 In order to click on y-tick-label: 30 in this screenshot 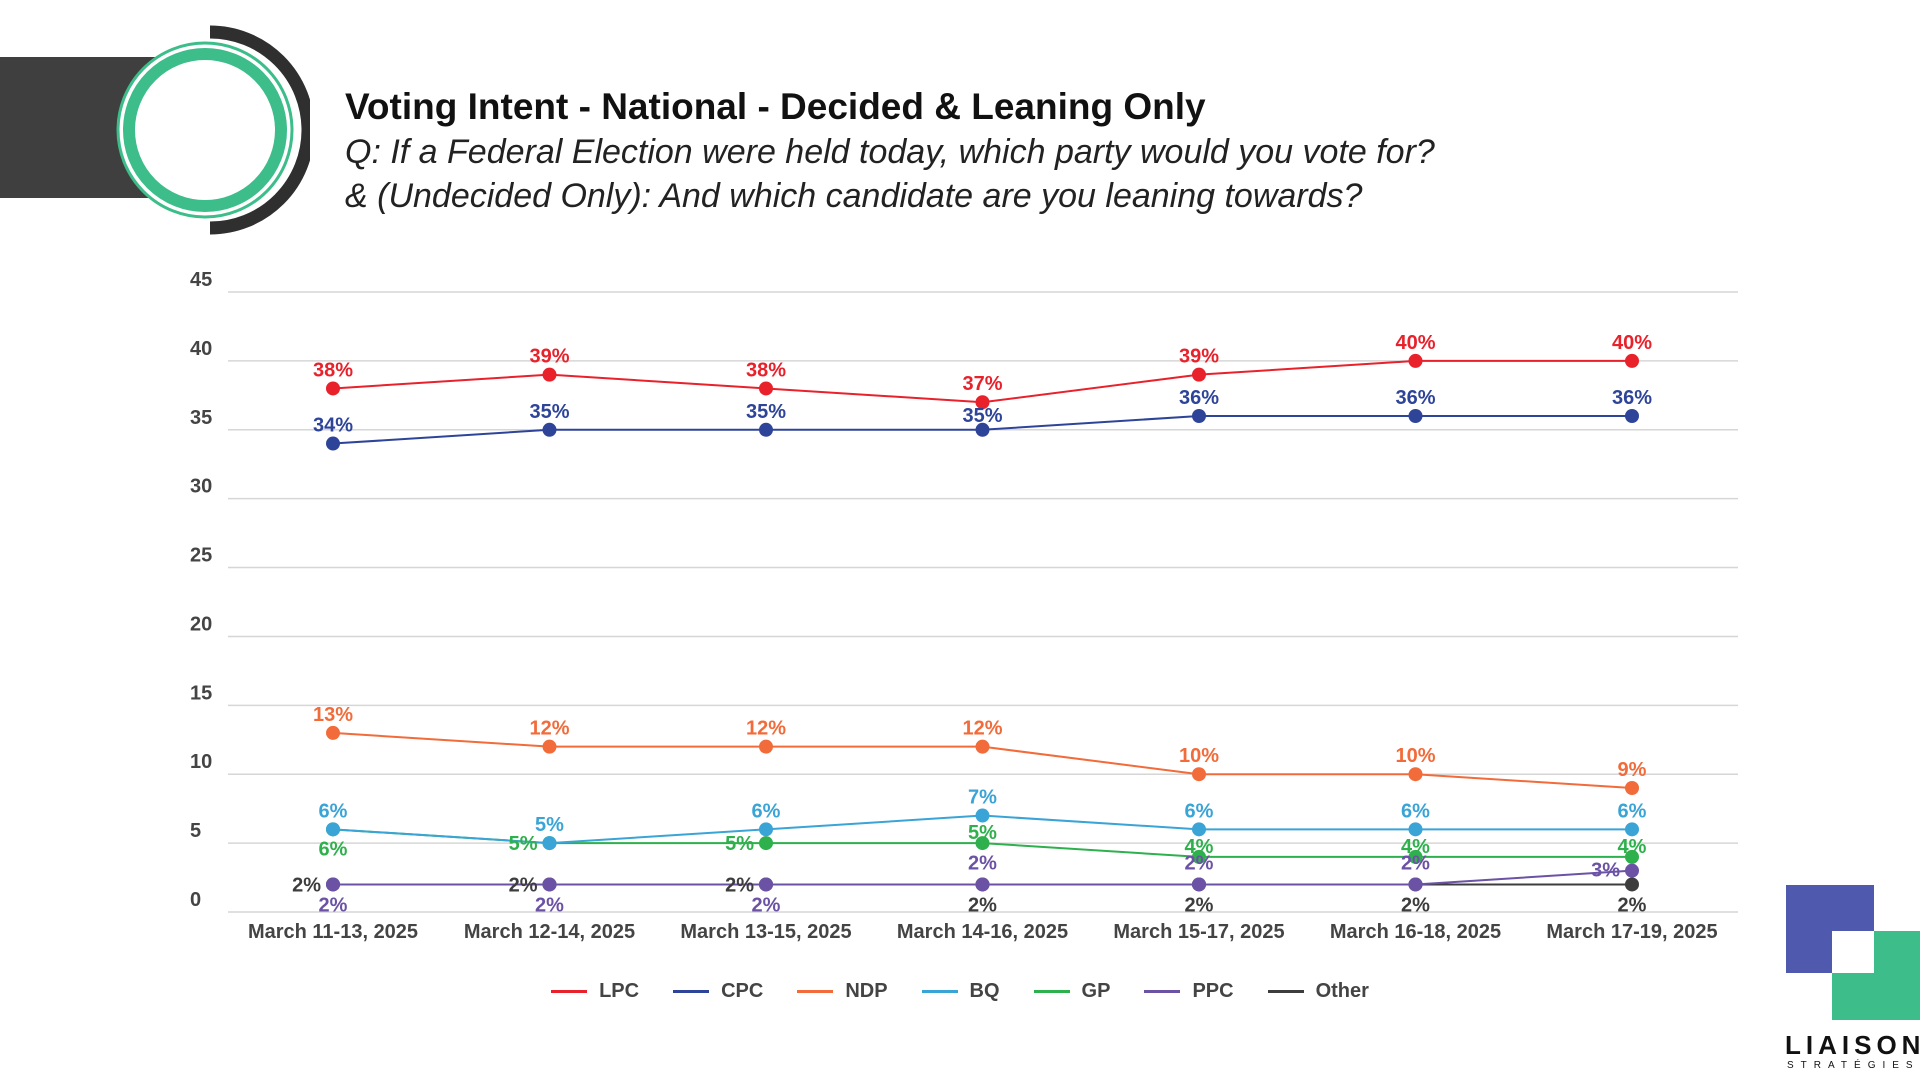, I will do `click(201, 487)`.